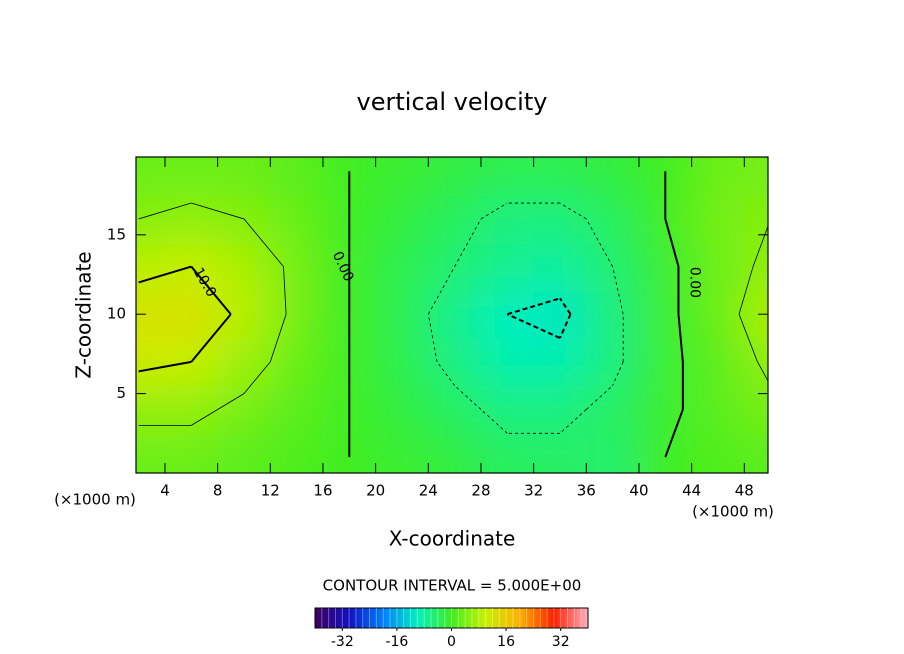  Describe the element at coordinates (116, 314) in the screenshot. I see `y-tick-label: 10` at that location.